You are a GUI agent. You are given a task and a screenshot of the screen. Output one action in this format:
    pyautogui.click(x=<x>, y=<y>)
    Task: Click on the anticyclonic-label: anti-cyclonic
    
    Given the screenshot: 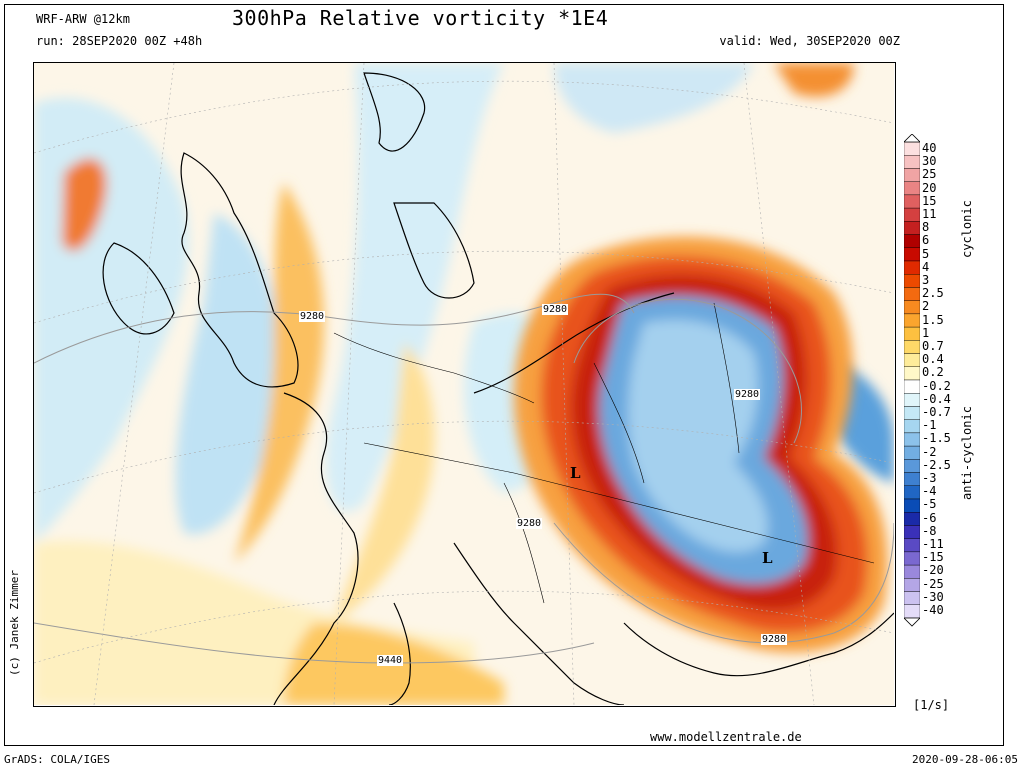 What is the action you would take?
    pyautogui.click(x=967, y=453)
    